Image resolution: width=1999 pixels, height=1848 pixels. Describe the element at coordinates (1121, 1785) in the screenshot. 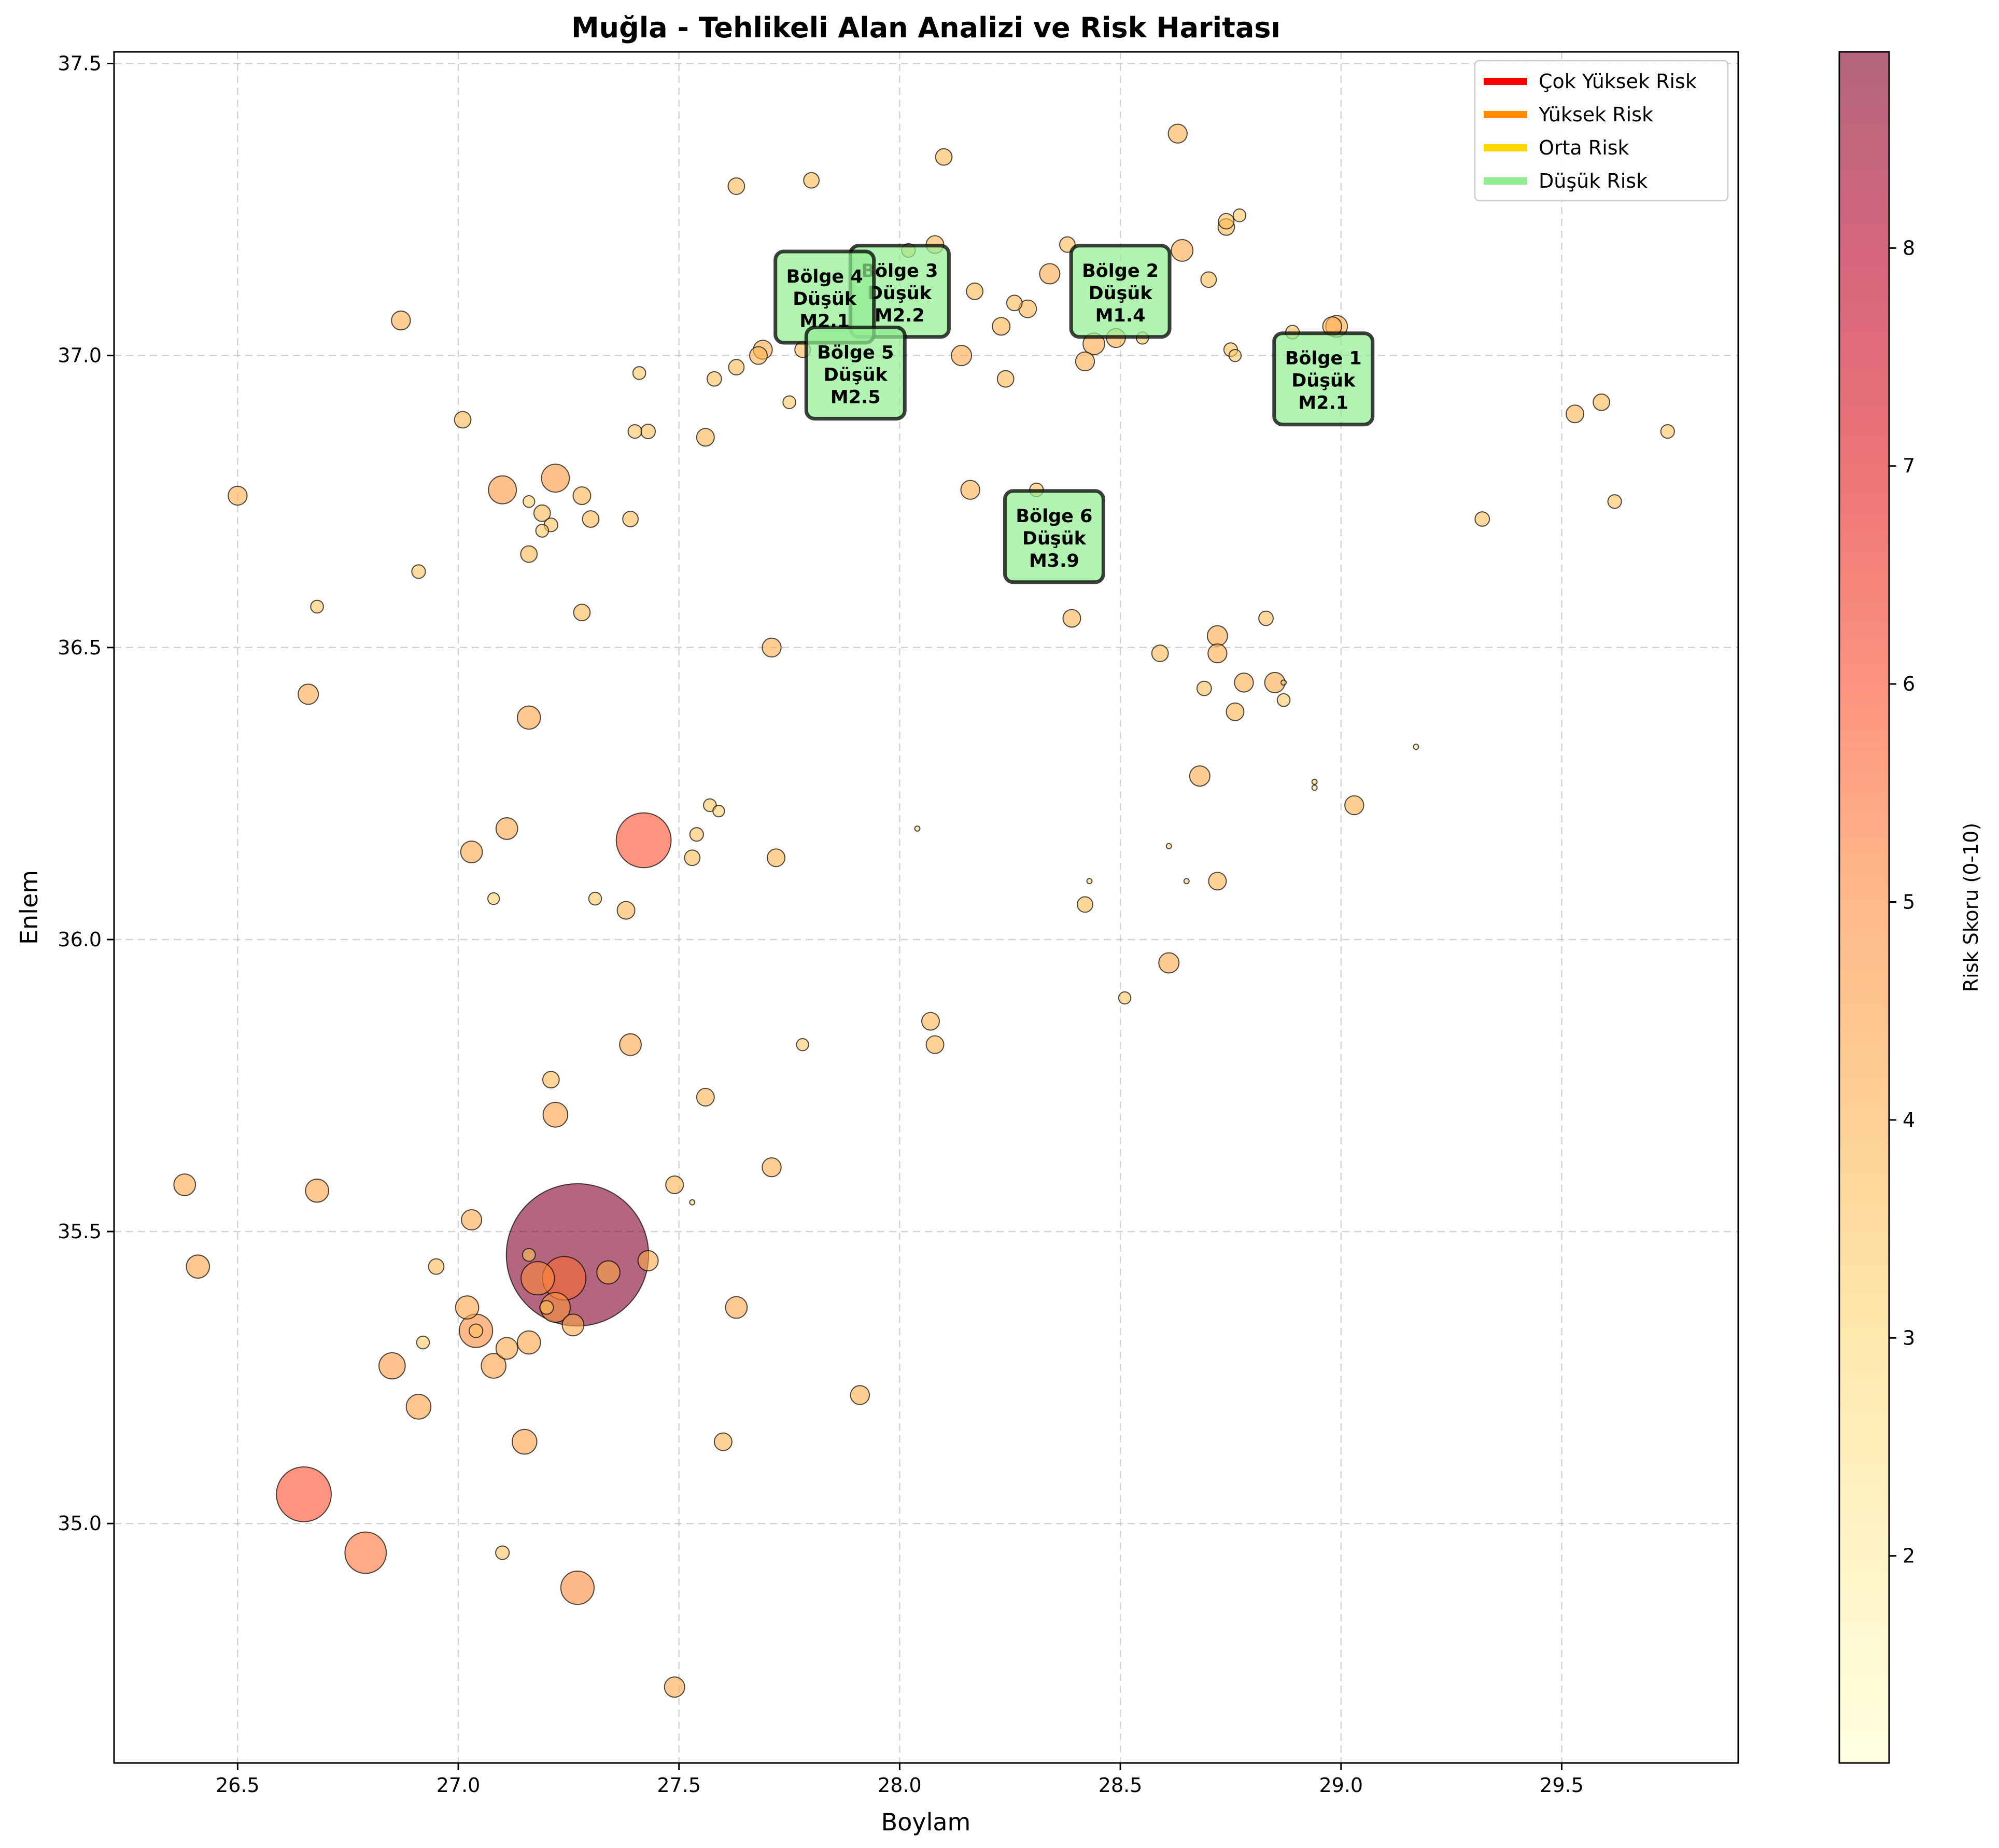

I see `x-tick-label: 28.5` at that location.